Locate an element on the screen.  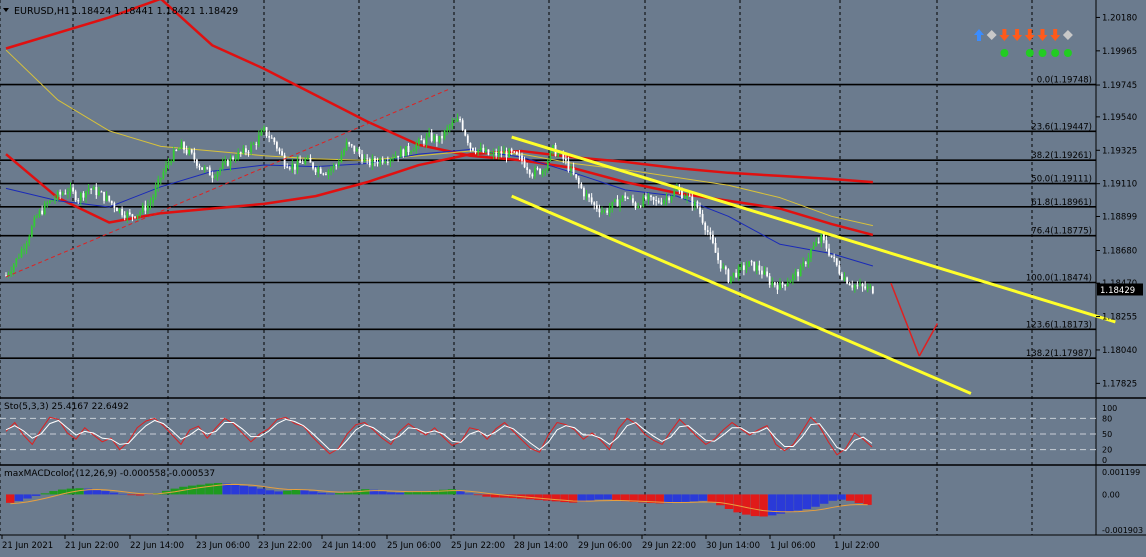
time-tick-label: 22 Jun 14:00 is located at coordinates (157, 546).